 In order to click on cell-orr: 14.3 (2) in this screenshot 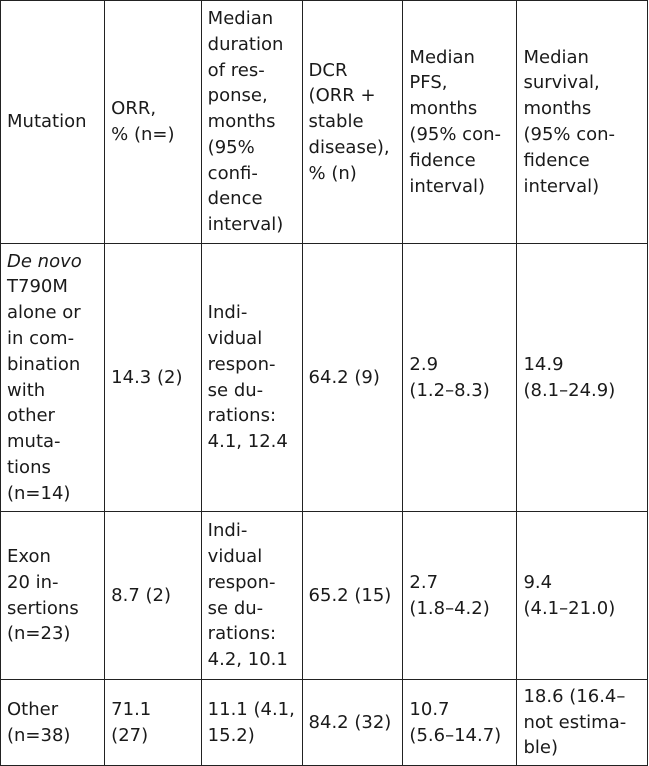, I will do `click(153, 377)`.